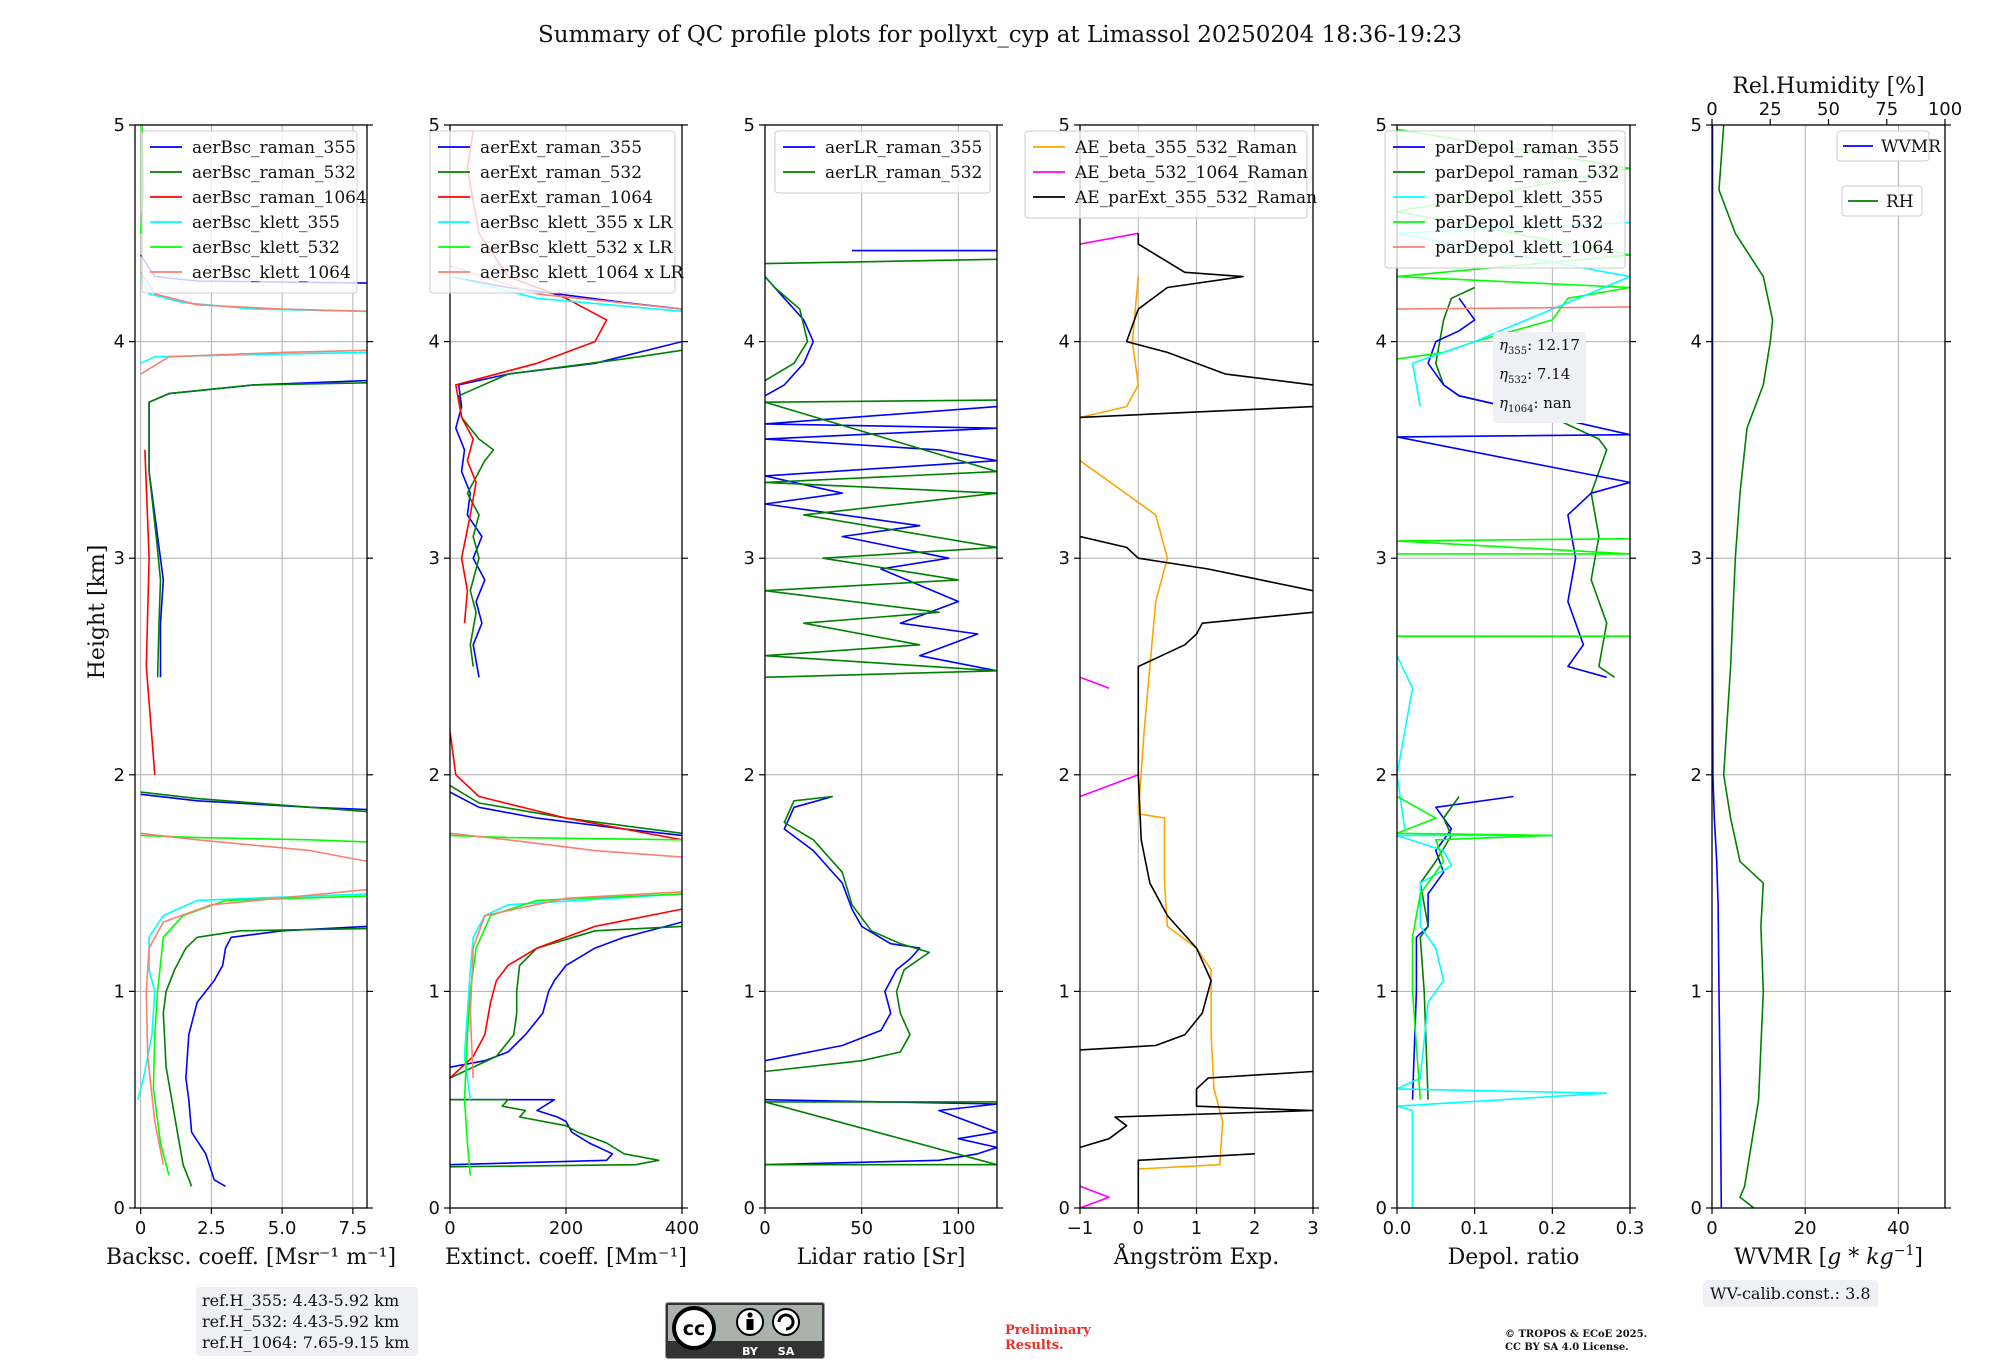 Image resolution: width=2000 pixels, height=1362 pixels. Describe the element at coordinates (1064, 125) in the screenshot. I see `y-tick-label-ae: 5` at that location.